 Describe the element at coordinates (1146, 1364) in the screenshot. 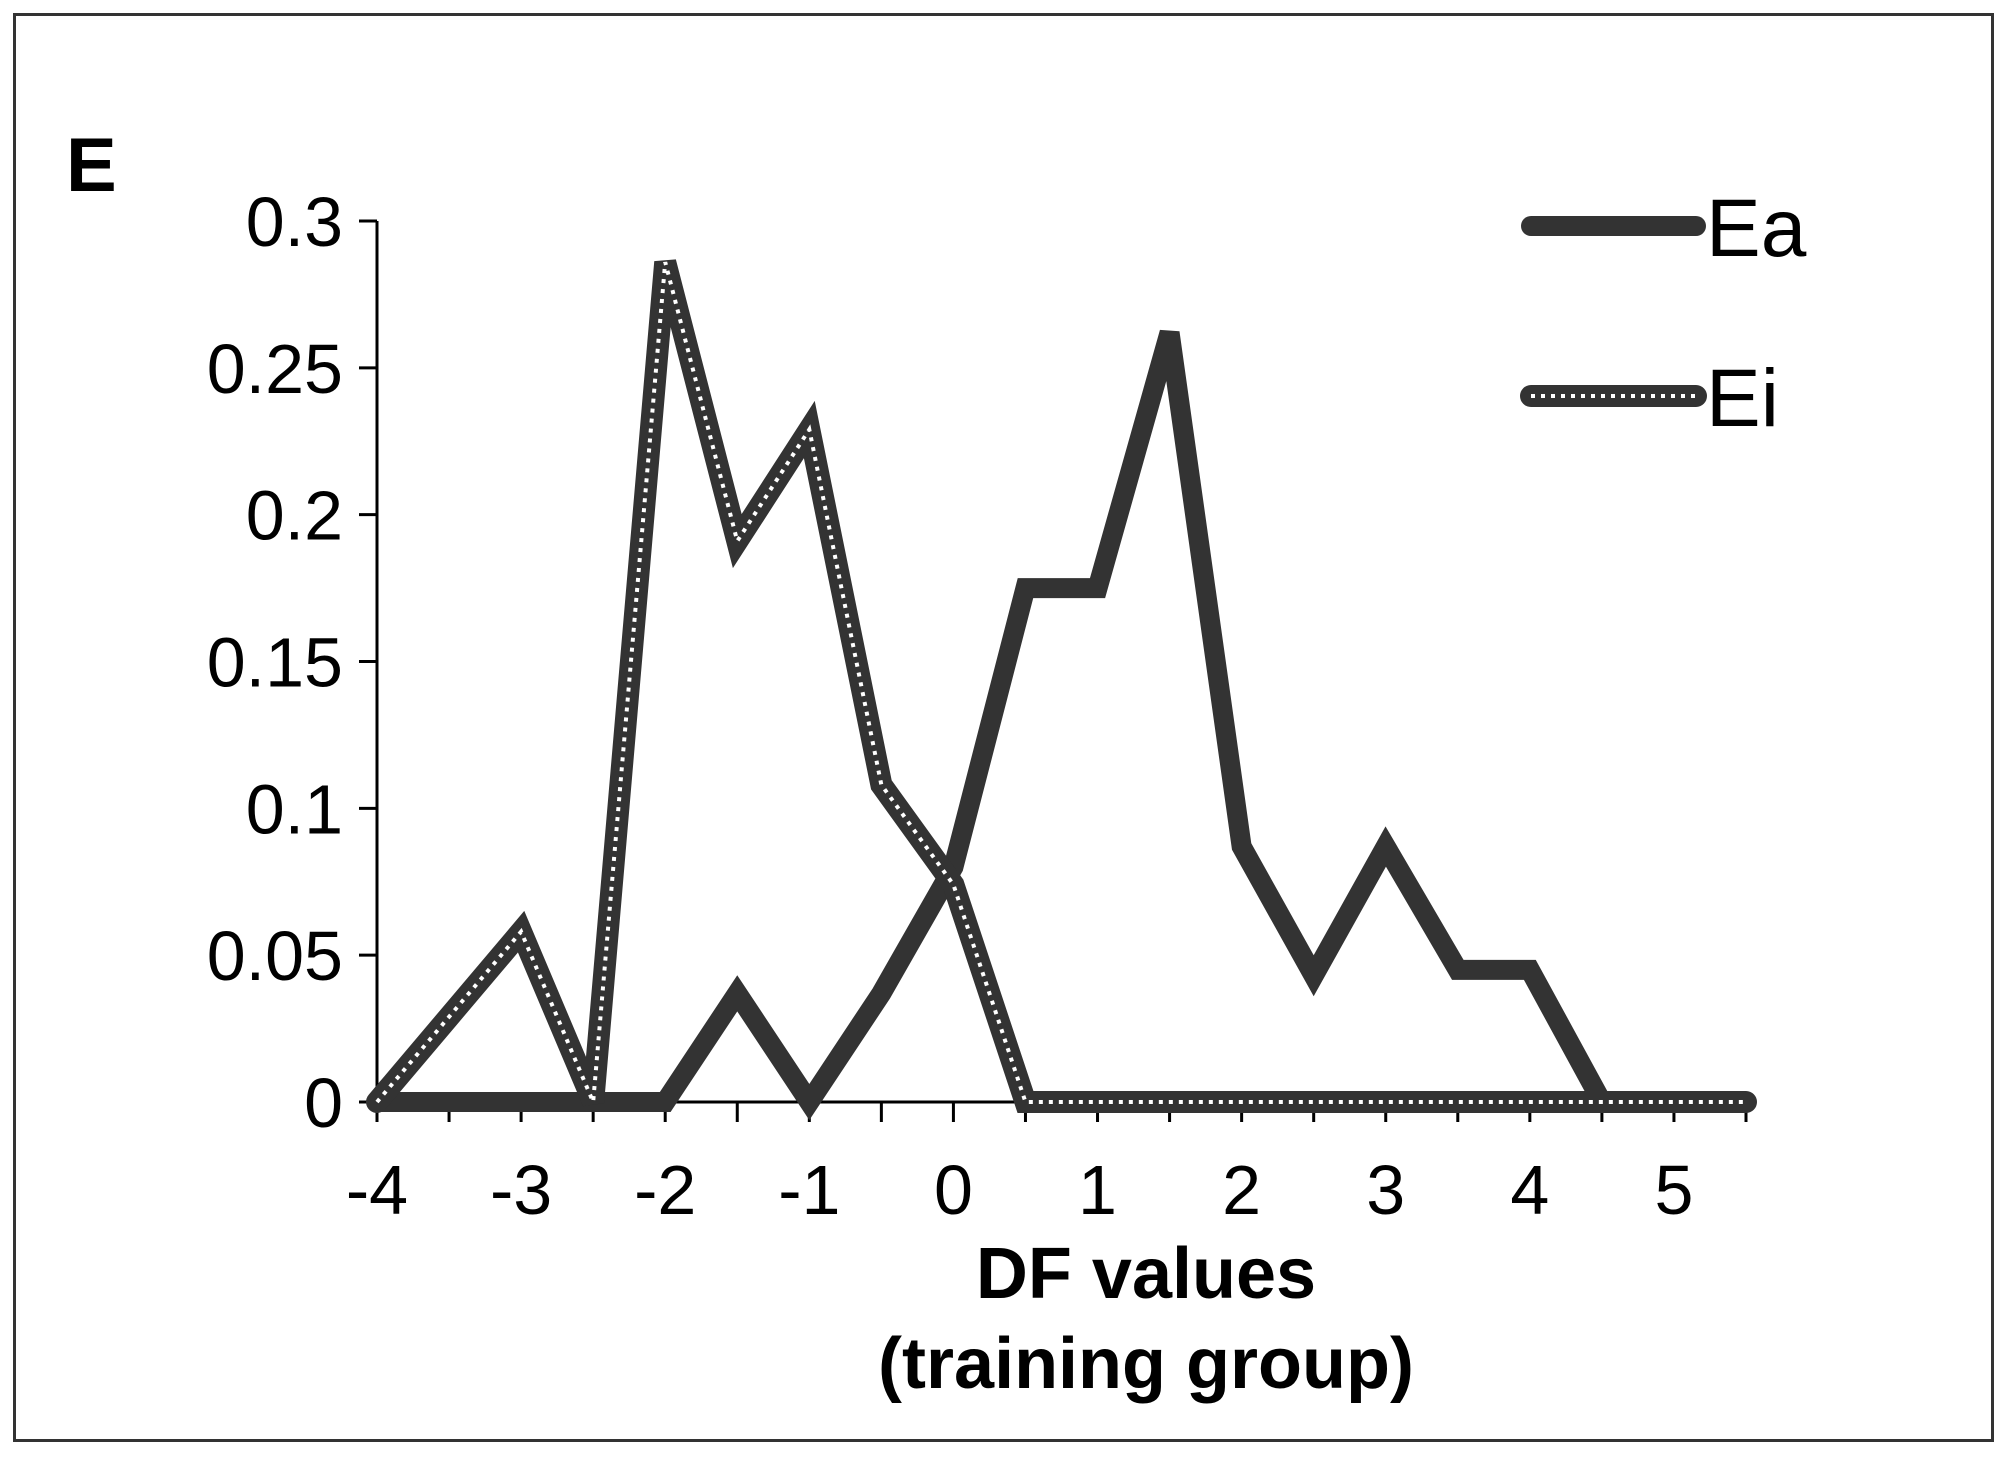

I see `x-axis-title-line2: (training group)` at that location.